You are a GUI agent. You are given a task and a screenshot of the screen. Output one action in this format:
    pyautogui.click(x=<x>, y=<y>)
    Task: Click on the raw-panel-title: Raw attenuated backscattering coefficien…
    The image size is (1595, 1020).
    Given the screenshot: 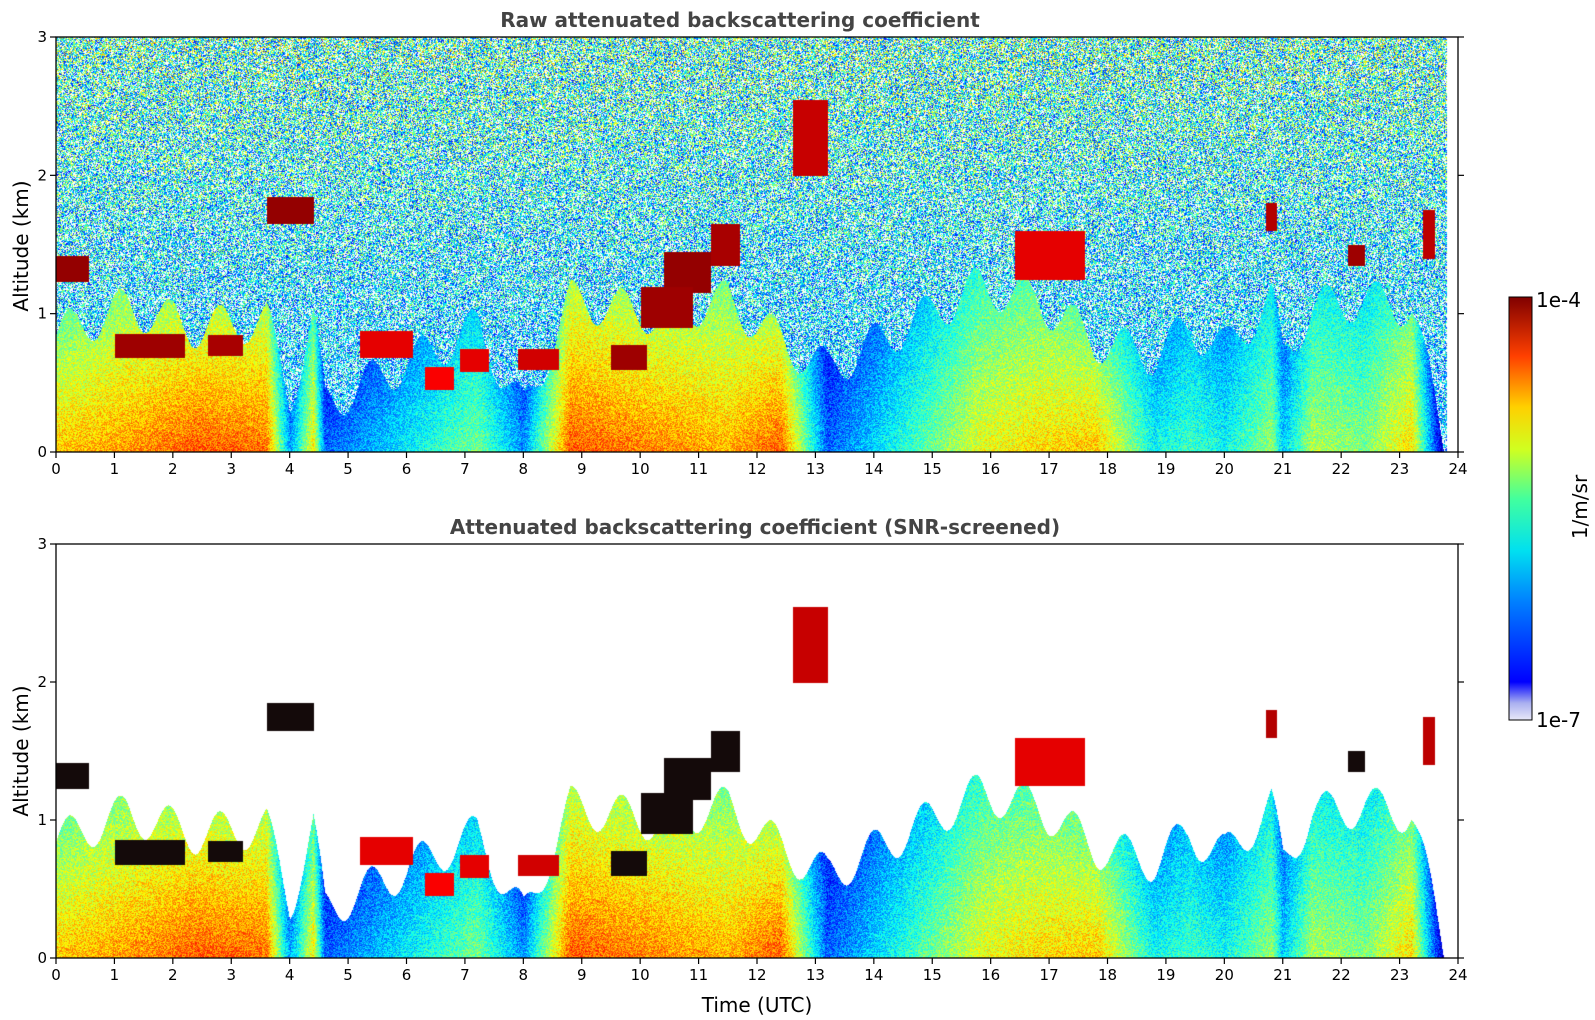 What is the action you would take?
    pyautogui.click(x=740, y=20)
    